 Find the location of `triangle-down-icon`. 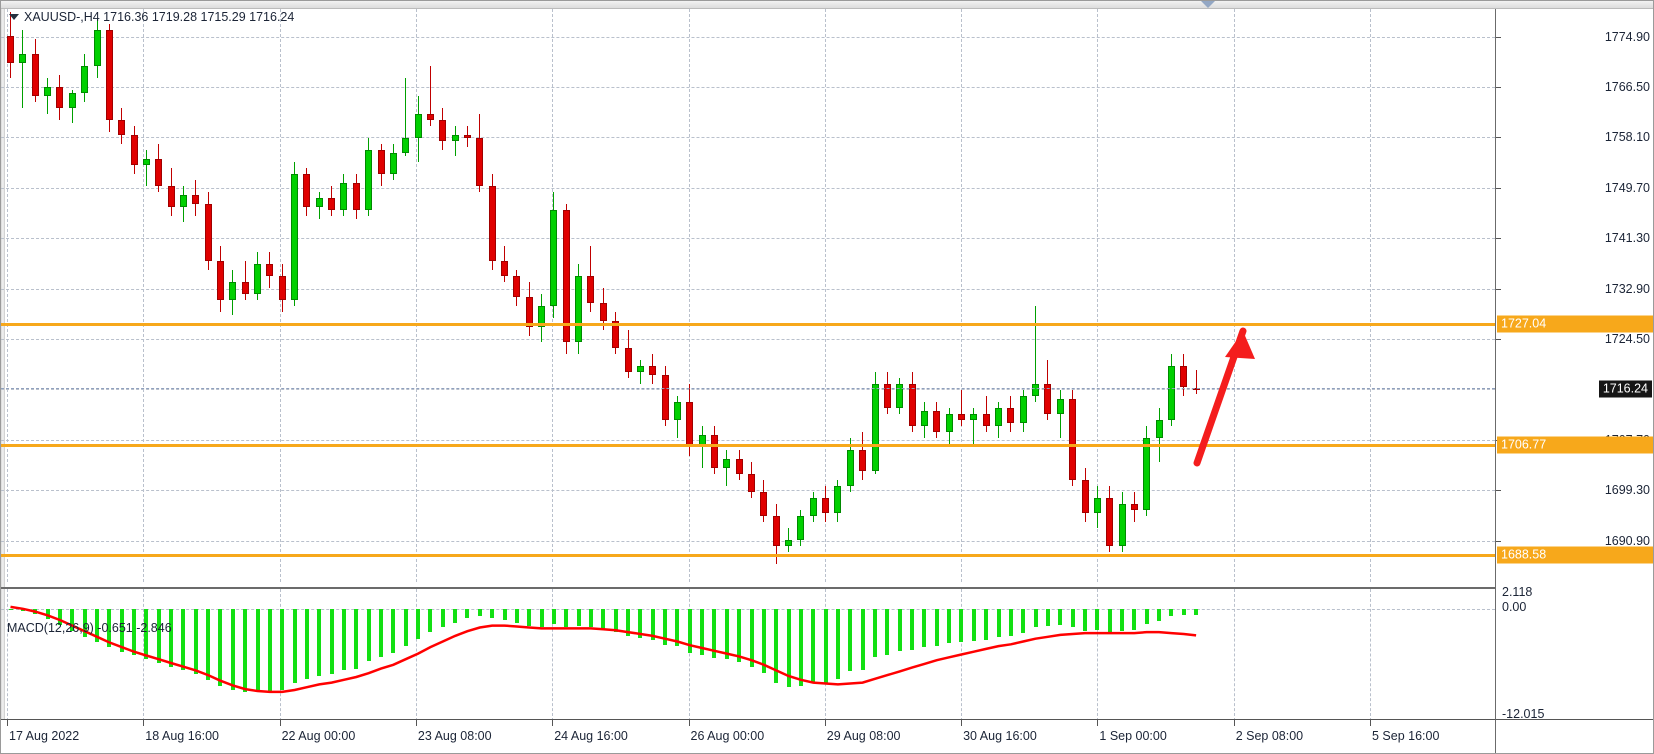

triangle-down-icon is located at coordinates (14, 16).